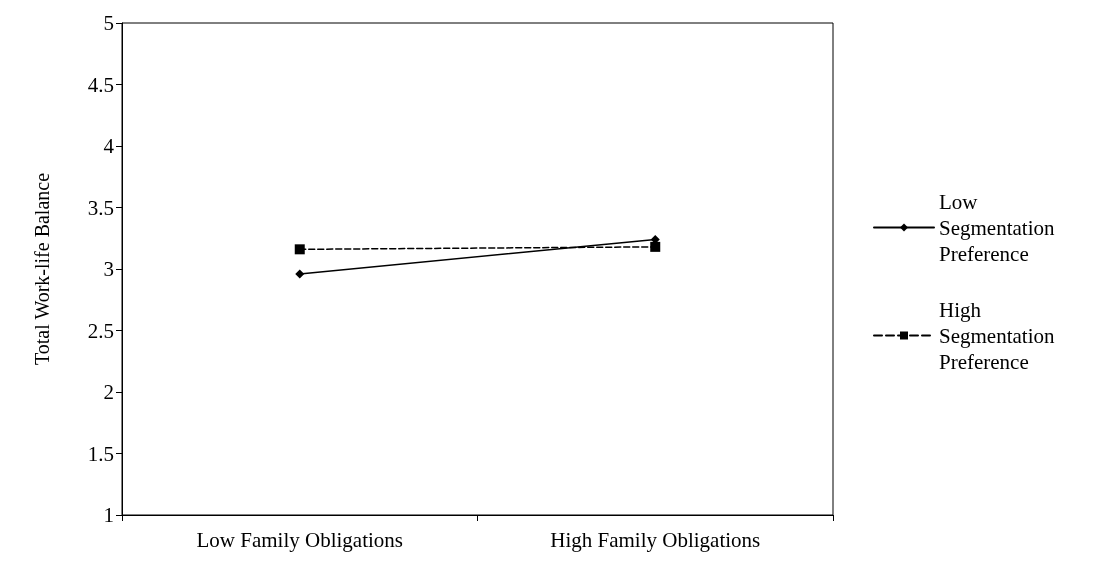 The width and height of the screenshot is (1112, 563). What do you see at coordinates (100, 84) in the screenshot?
I see `y-tick-label: 4.5` at bounding box center [100, 84].